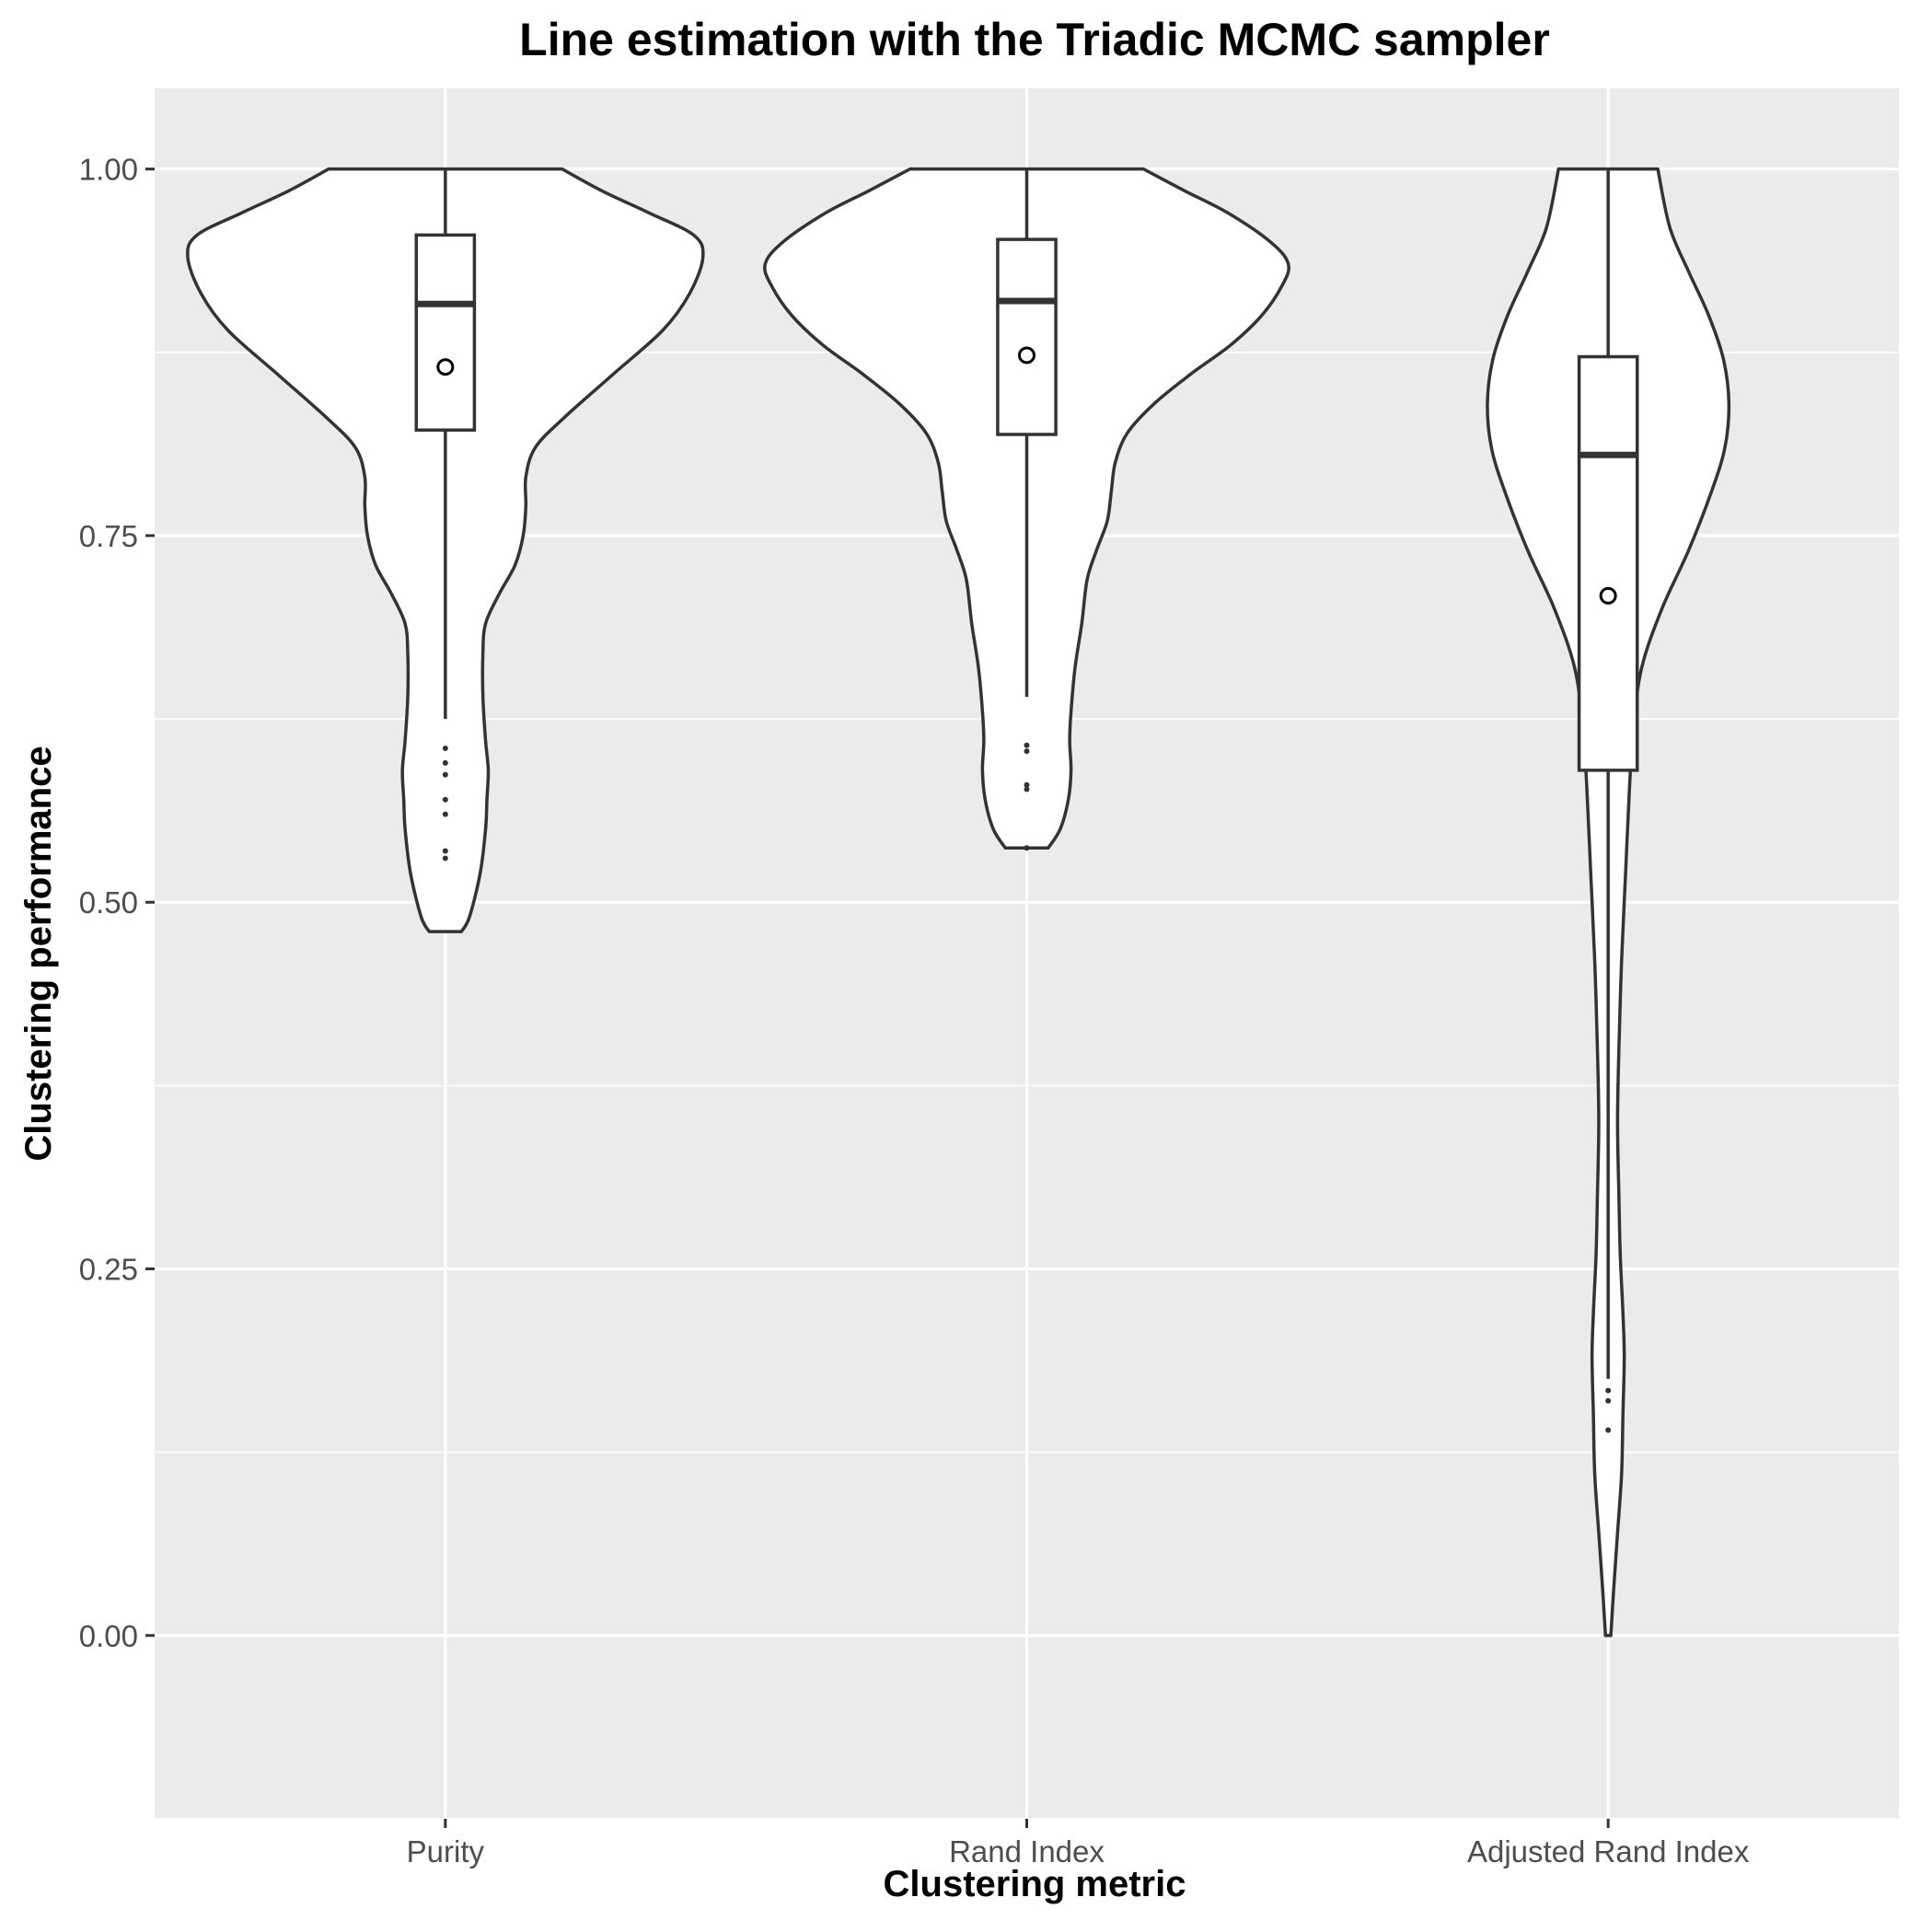 This screenshot has width=1932, height=1932. Describe the element at coordinates (109, 1636) in the screenshot. I see `y-tick-label: 0.00` at that location.